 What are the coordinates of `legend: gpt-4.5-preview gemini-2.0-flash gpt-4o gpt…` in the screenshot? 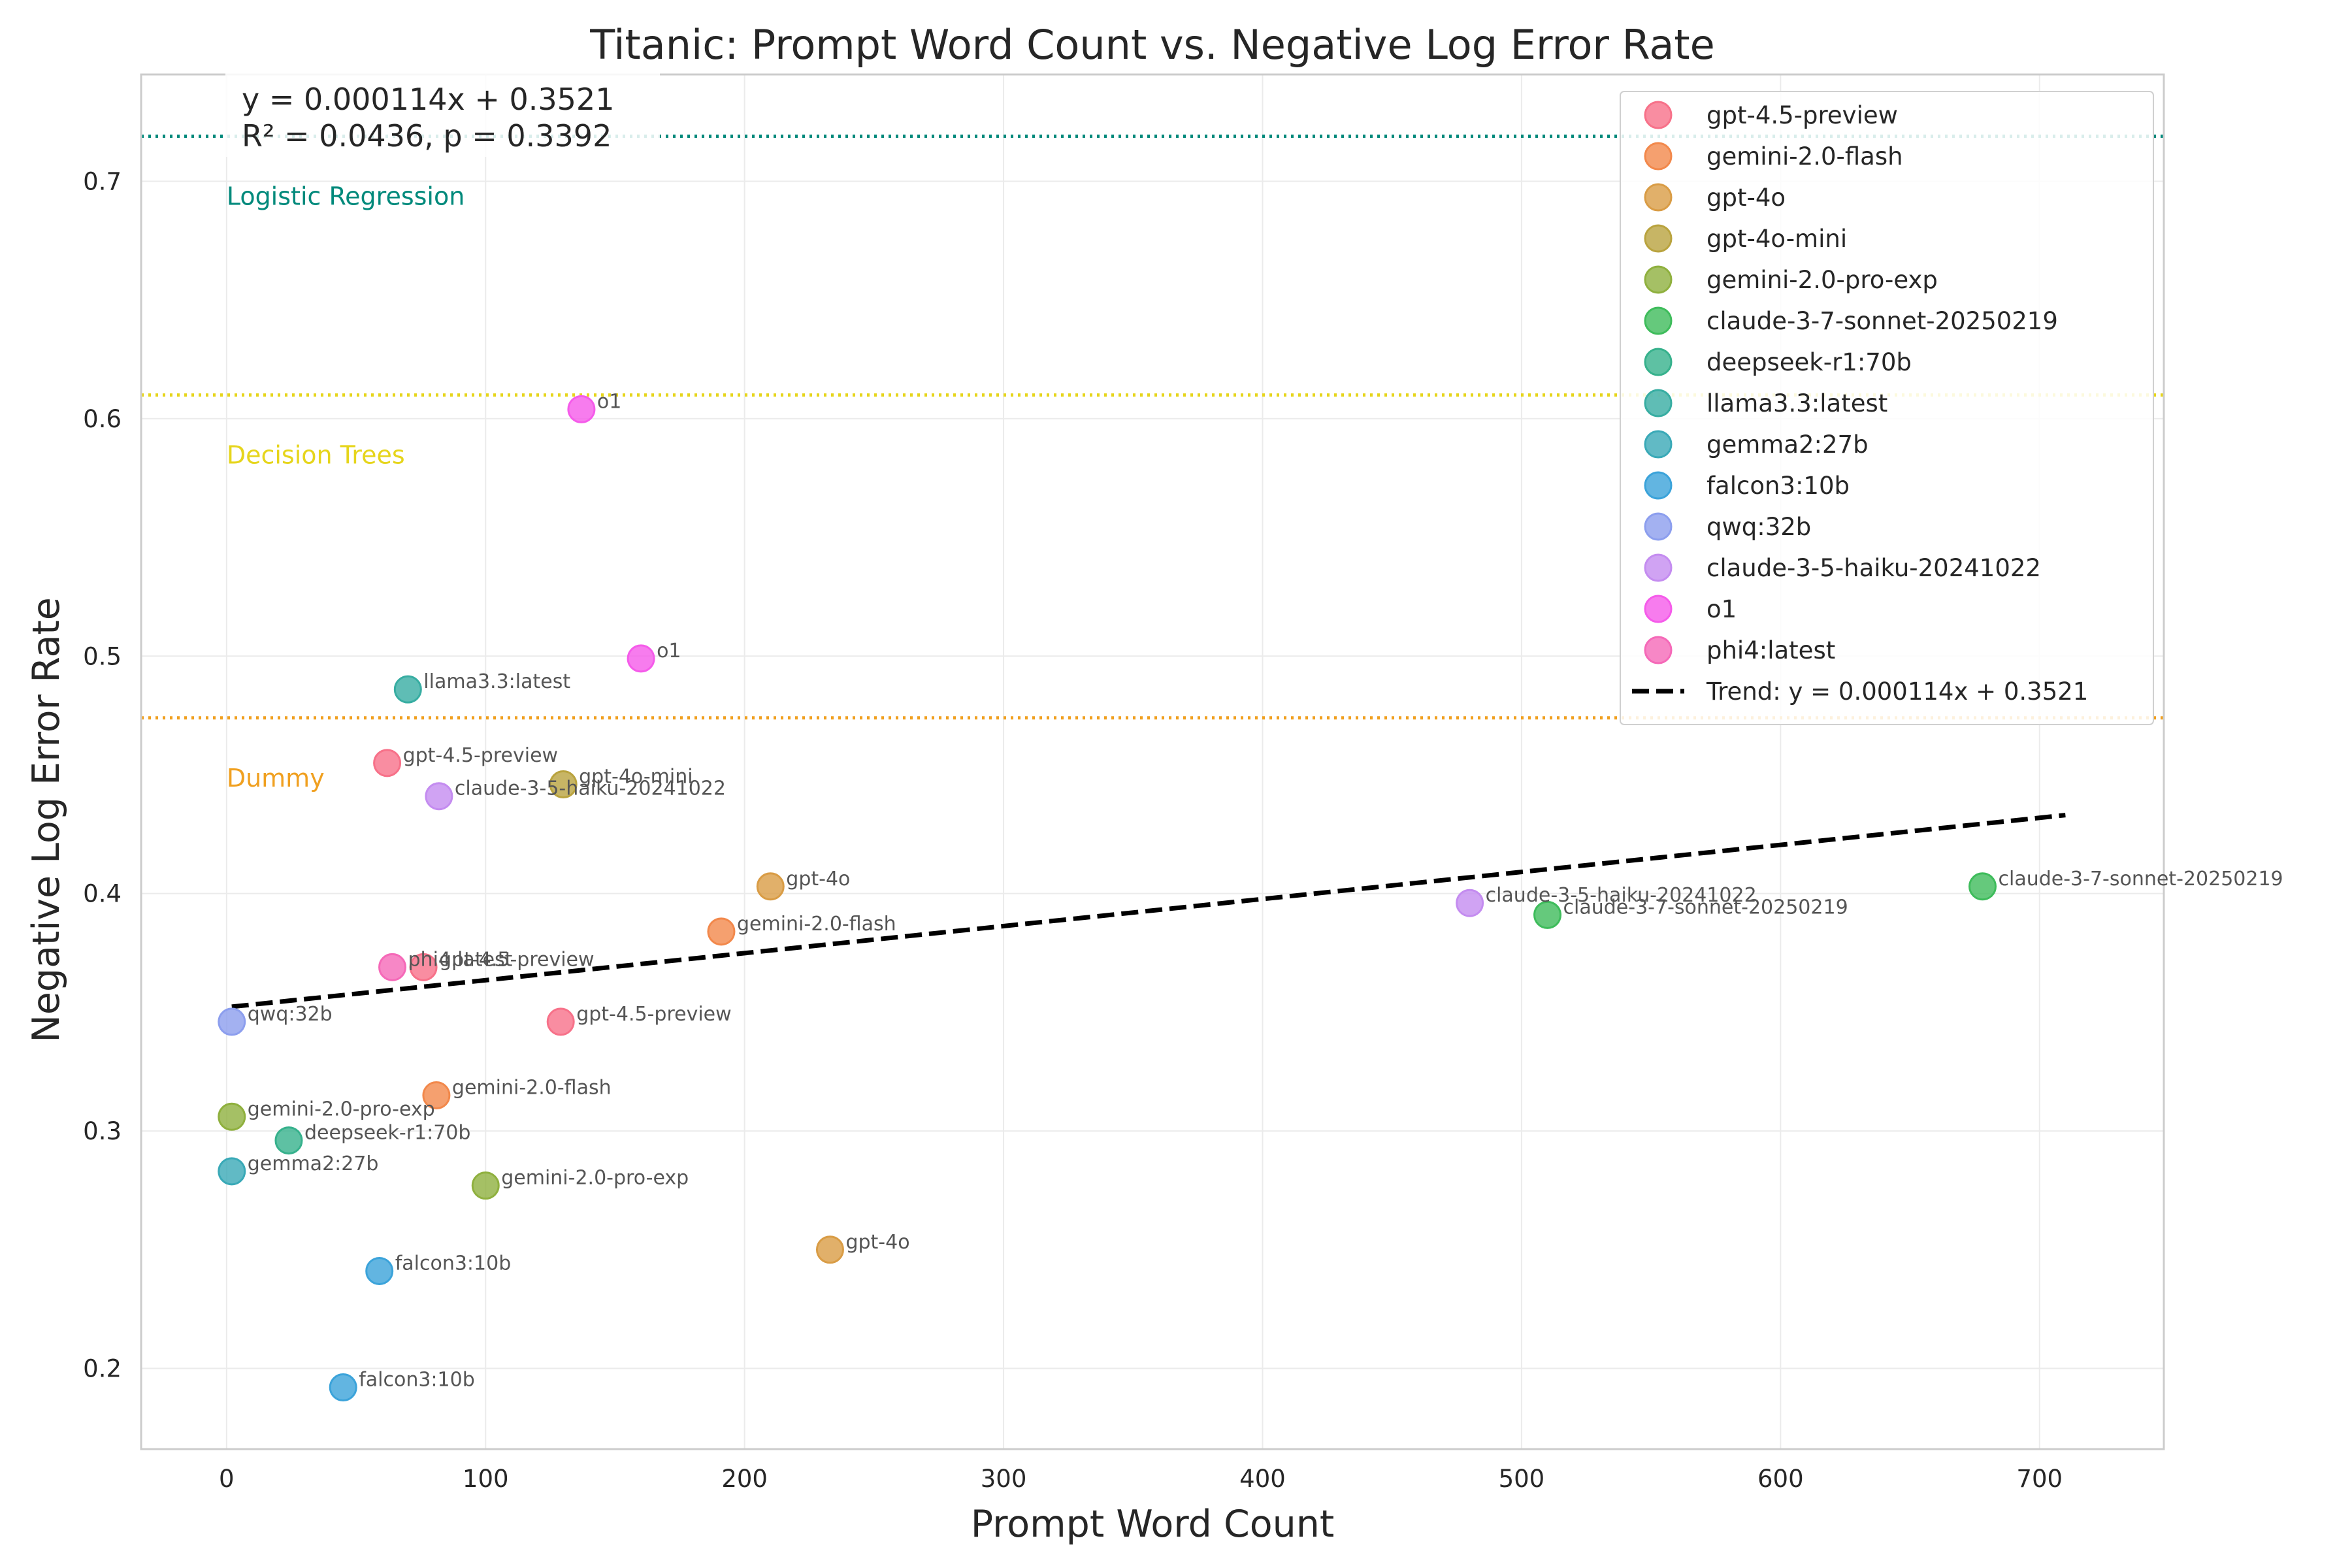 It's located at (1887, 408).